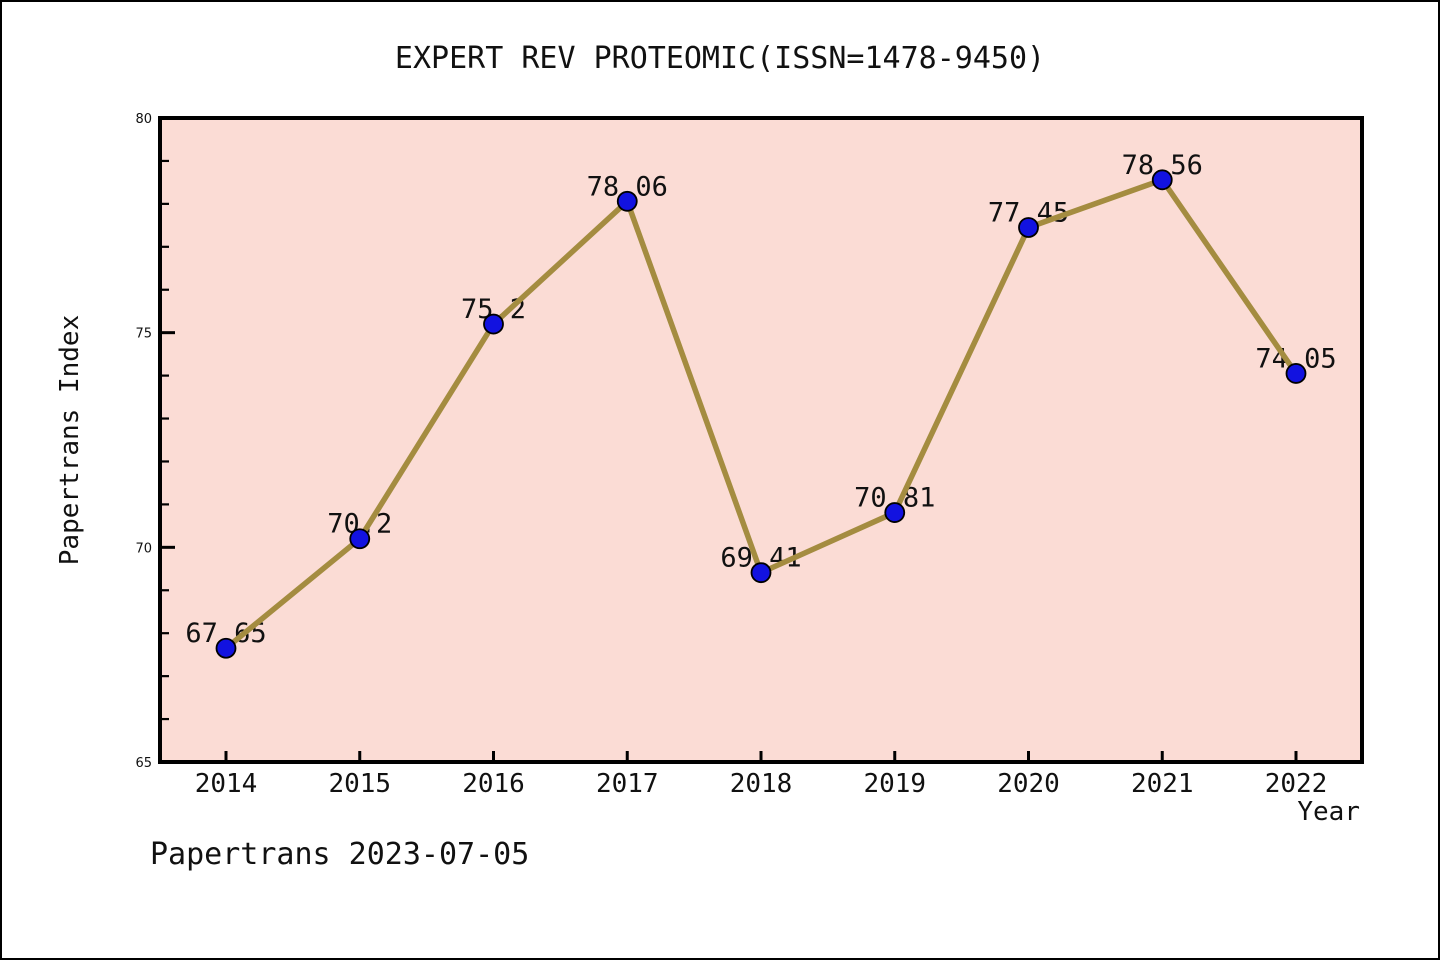 This screenshot has height=960, width=1440. What do you see at coordinates (493, 784) in the screenshot?
I see `x-tick-label: 2016` at bounding box center [493, 784].